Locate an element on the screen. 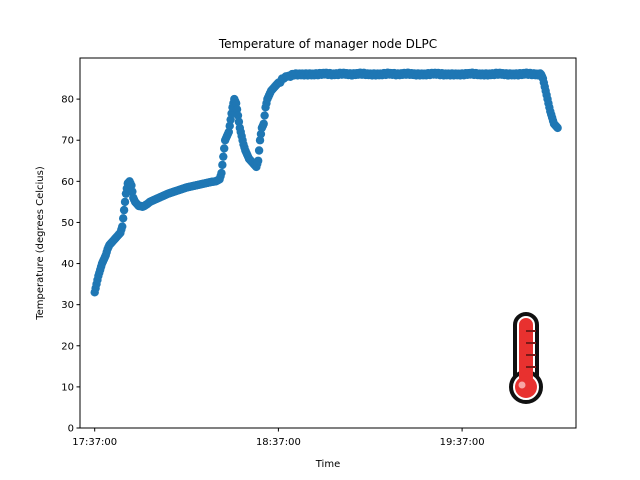 The width and height of the screenshot is (640, 480). y-tick-label: 70 is located at coordinates (67, 141).